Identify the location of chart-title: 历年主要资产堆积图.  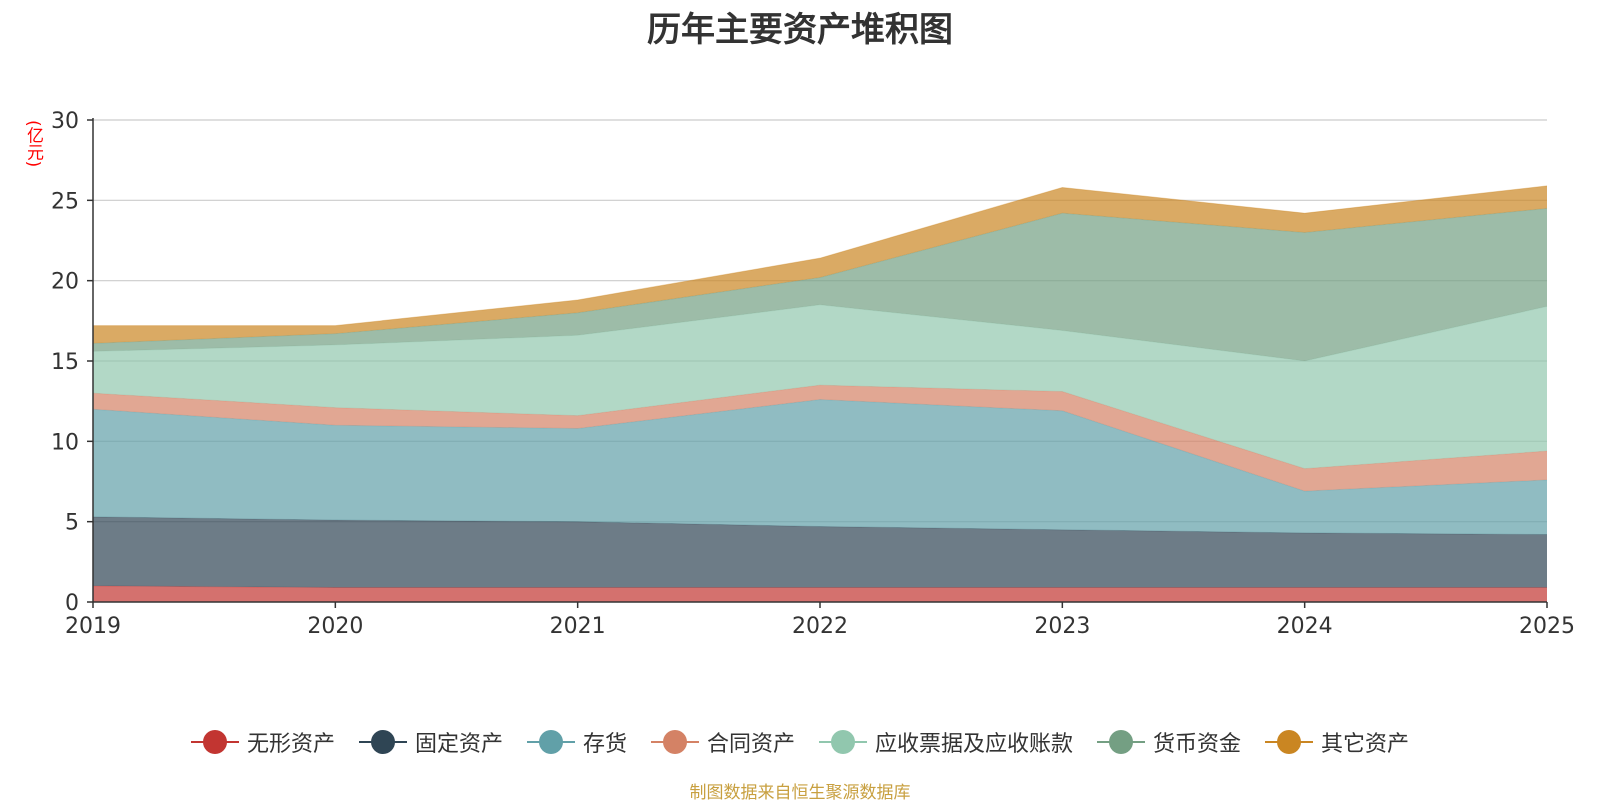
(800, 30).